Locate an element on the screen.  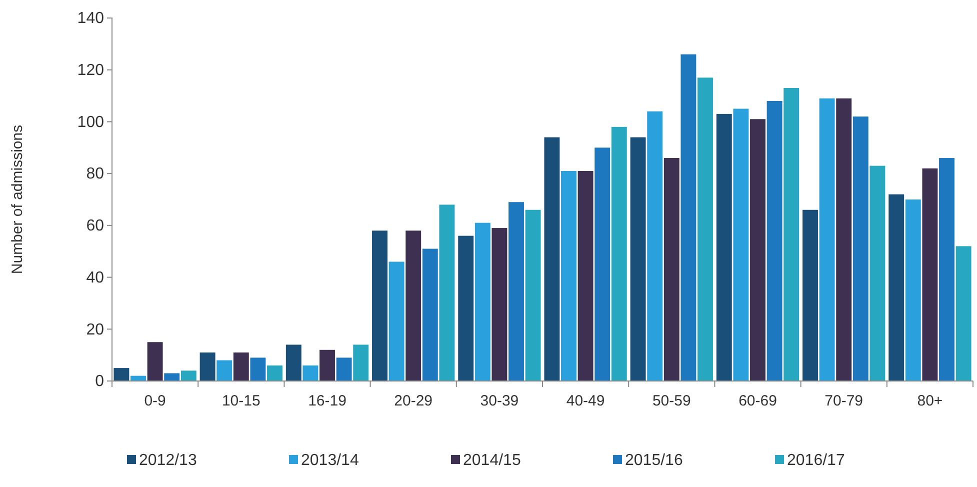
x-tick-label: 70-79 is located at coordinates (844, 401).